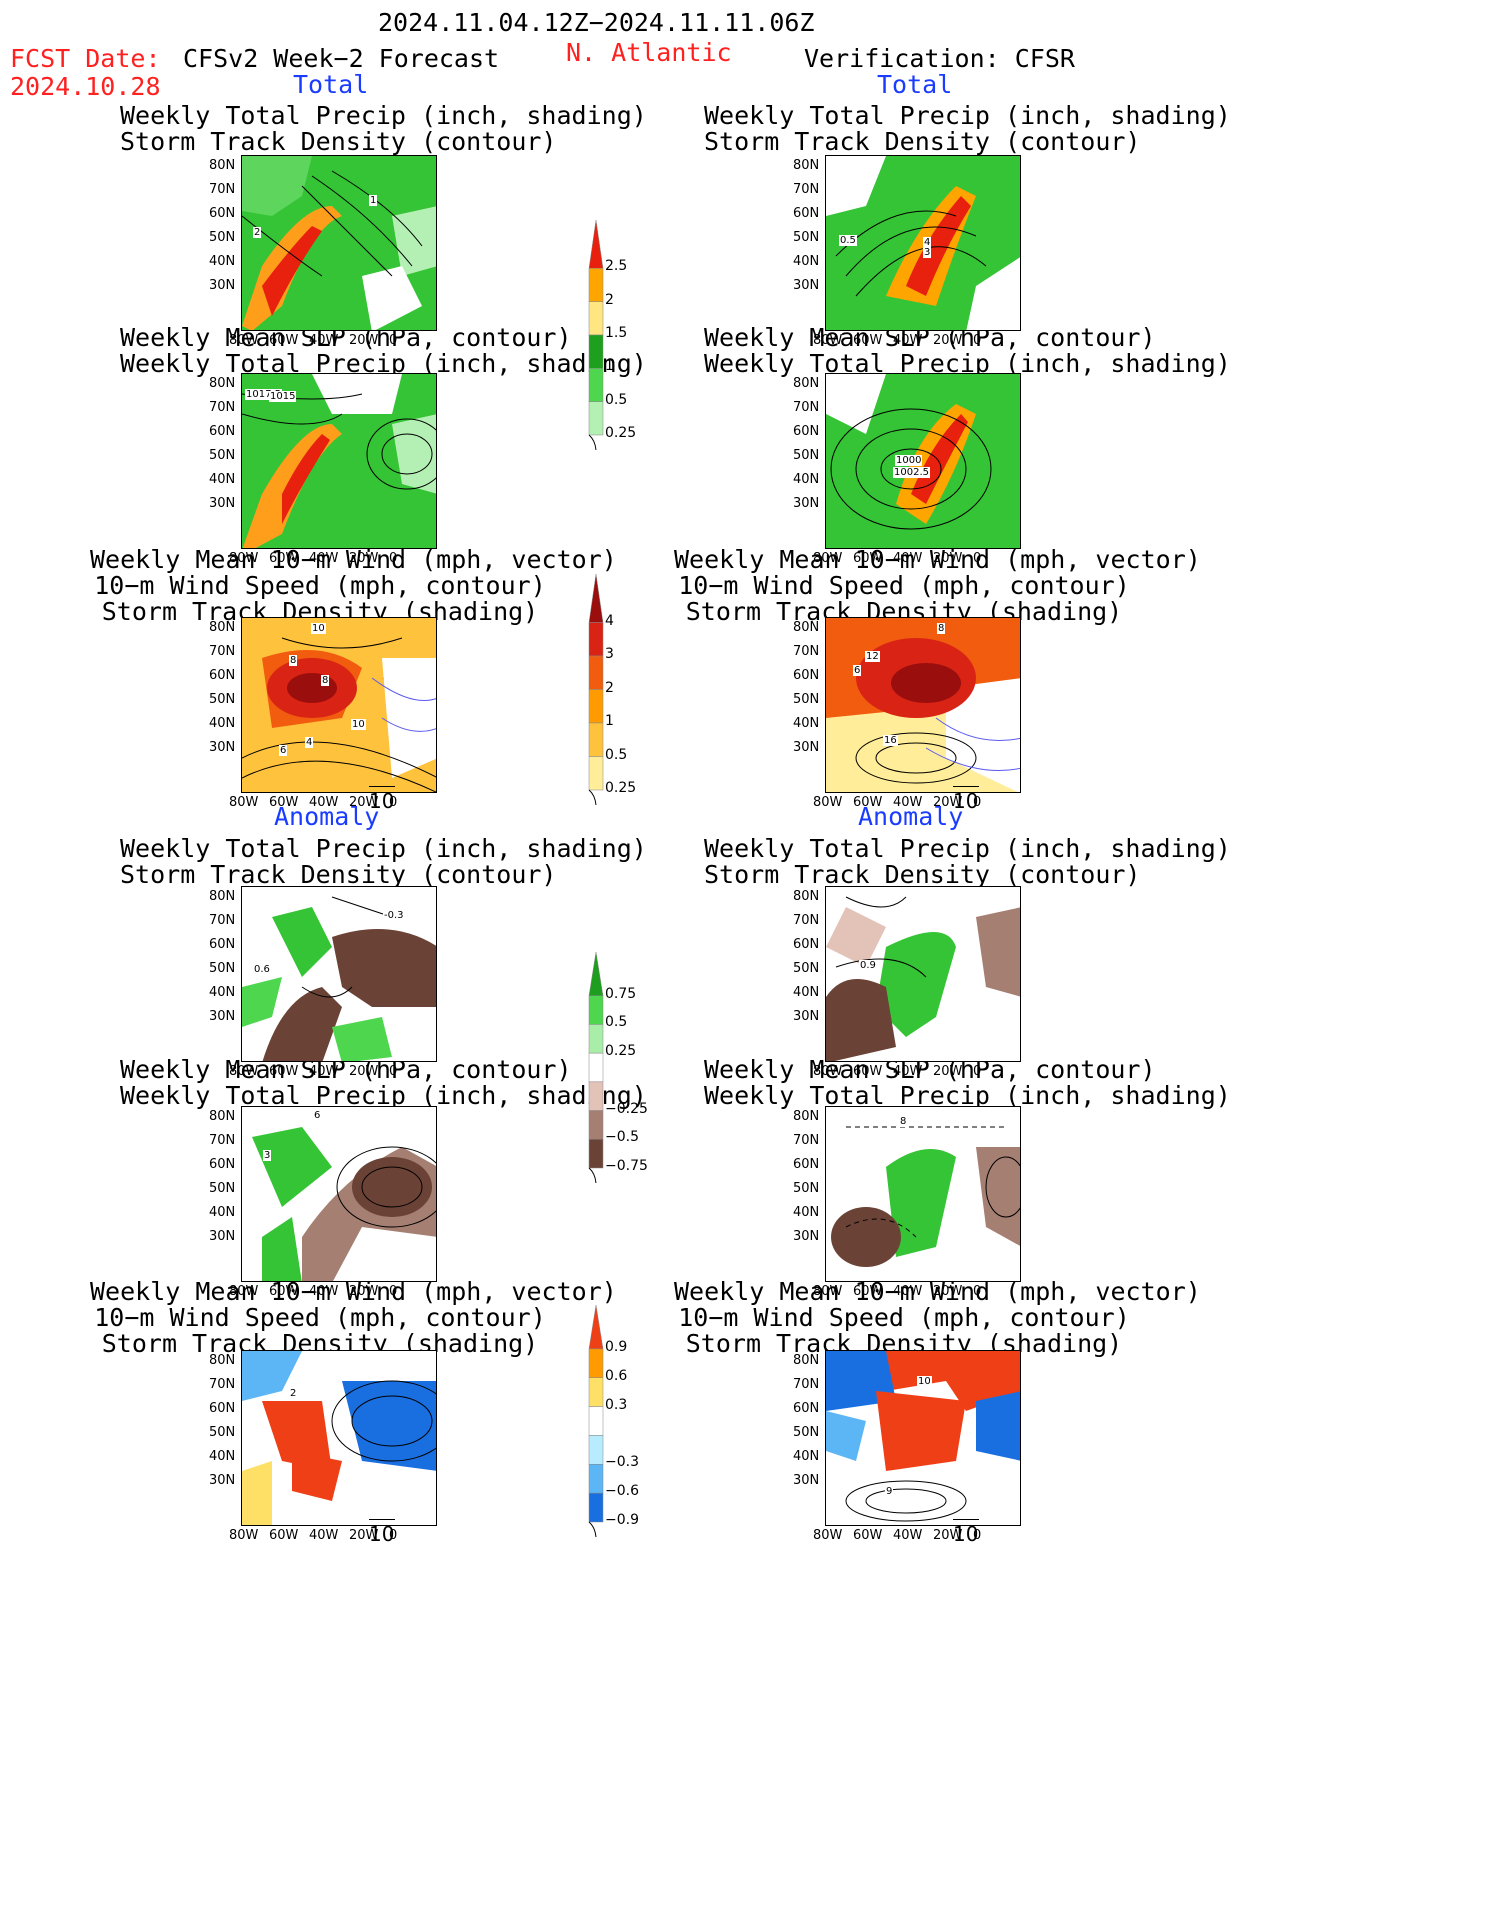 This screenshot has height=1925, width=1487. I want to click on colorbar-label: −0.25, so click(626, 1108).